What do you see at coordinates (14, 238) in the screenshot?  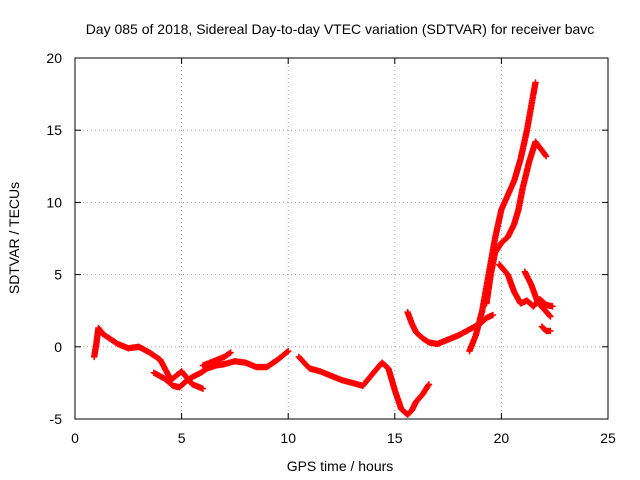 I see `y-axis-label: SDTVAR / TECUs` at bounding box center [14, 238].